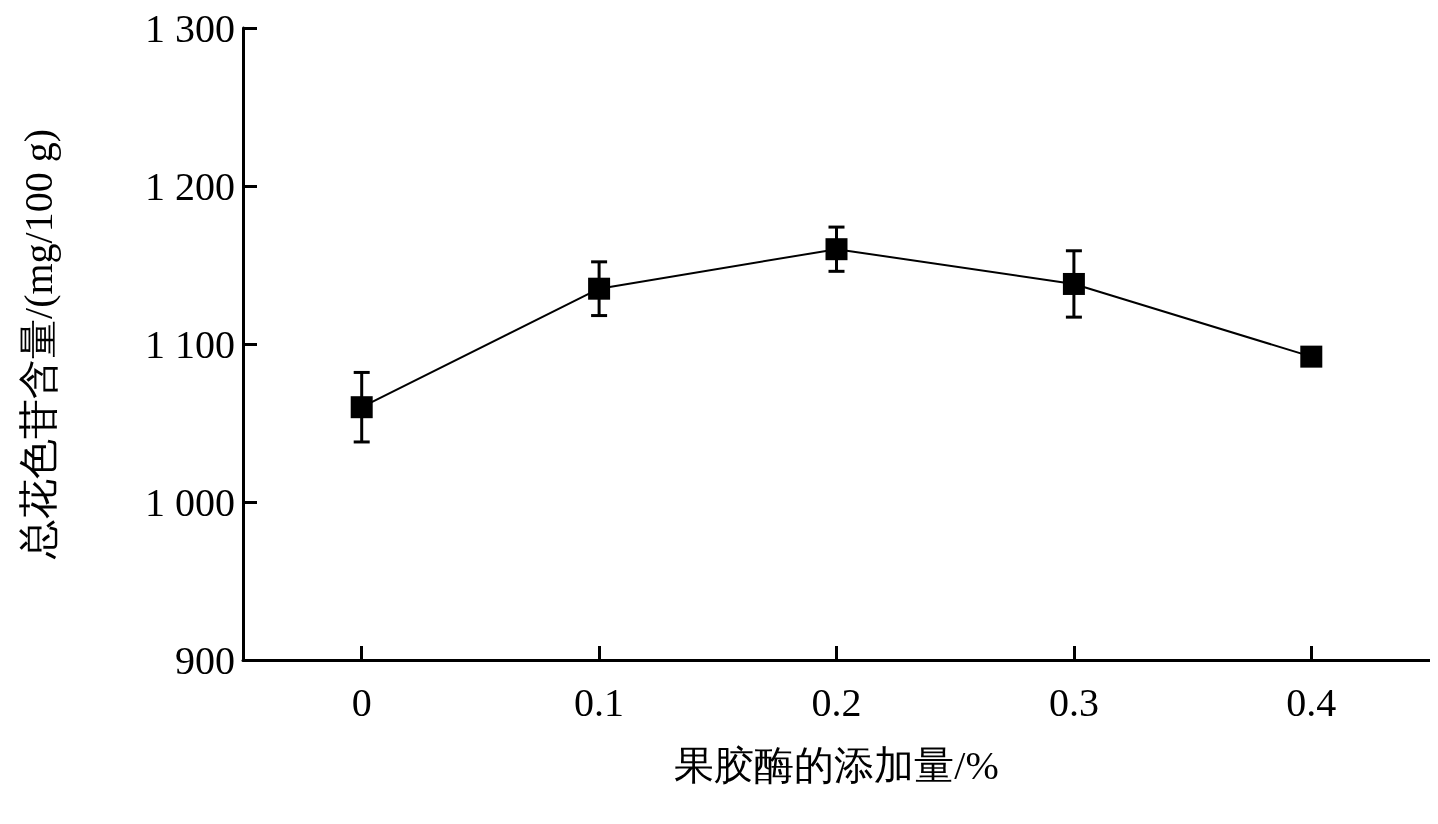 The height and width of the screenshot is (824, 1438). Describe the element at coordinates (190, 344) in the screenshot. I see `y-tick-label: 1 100` at that location.